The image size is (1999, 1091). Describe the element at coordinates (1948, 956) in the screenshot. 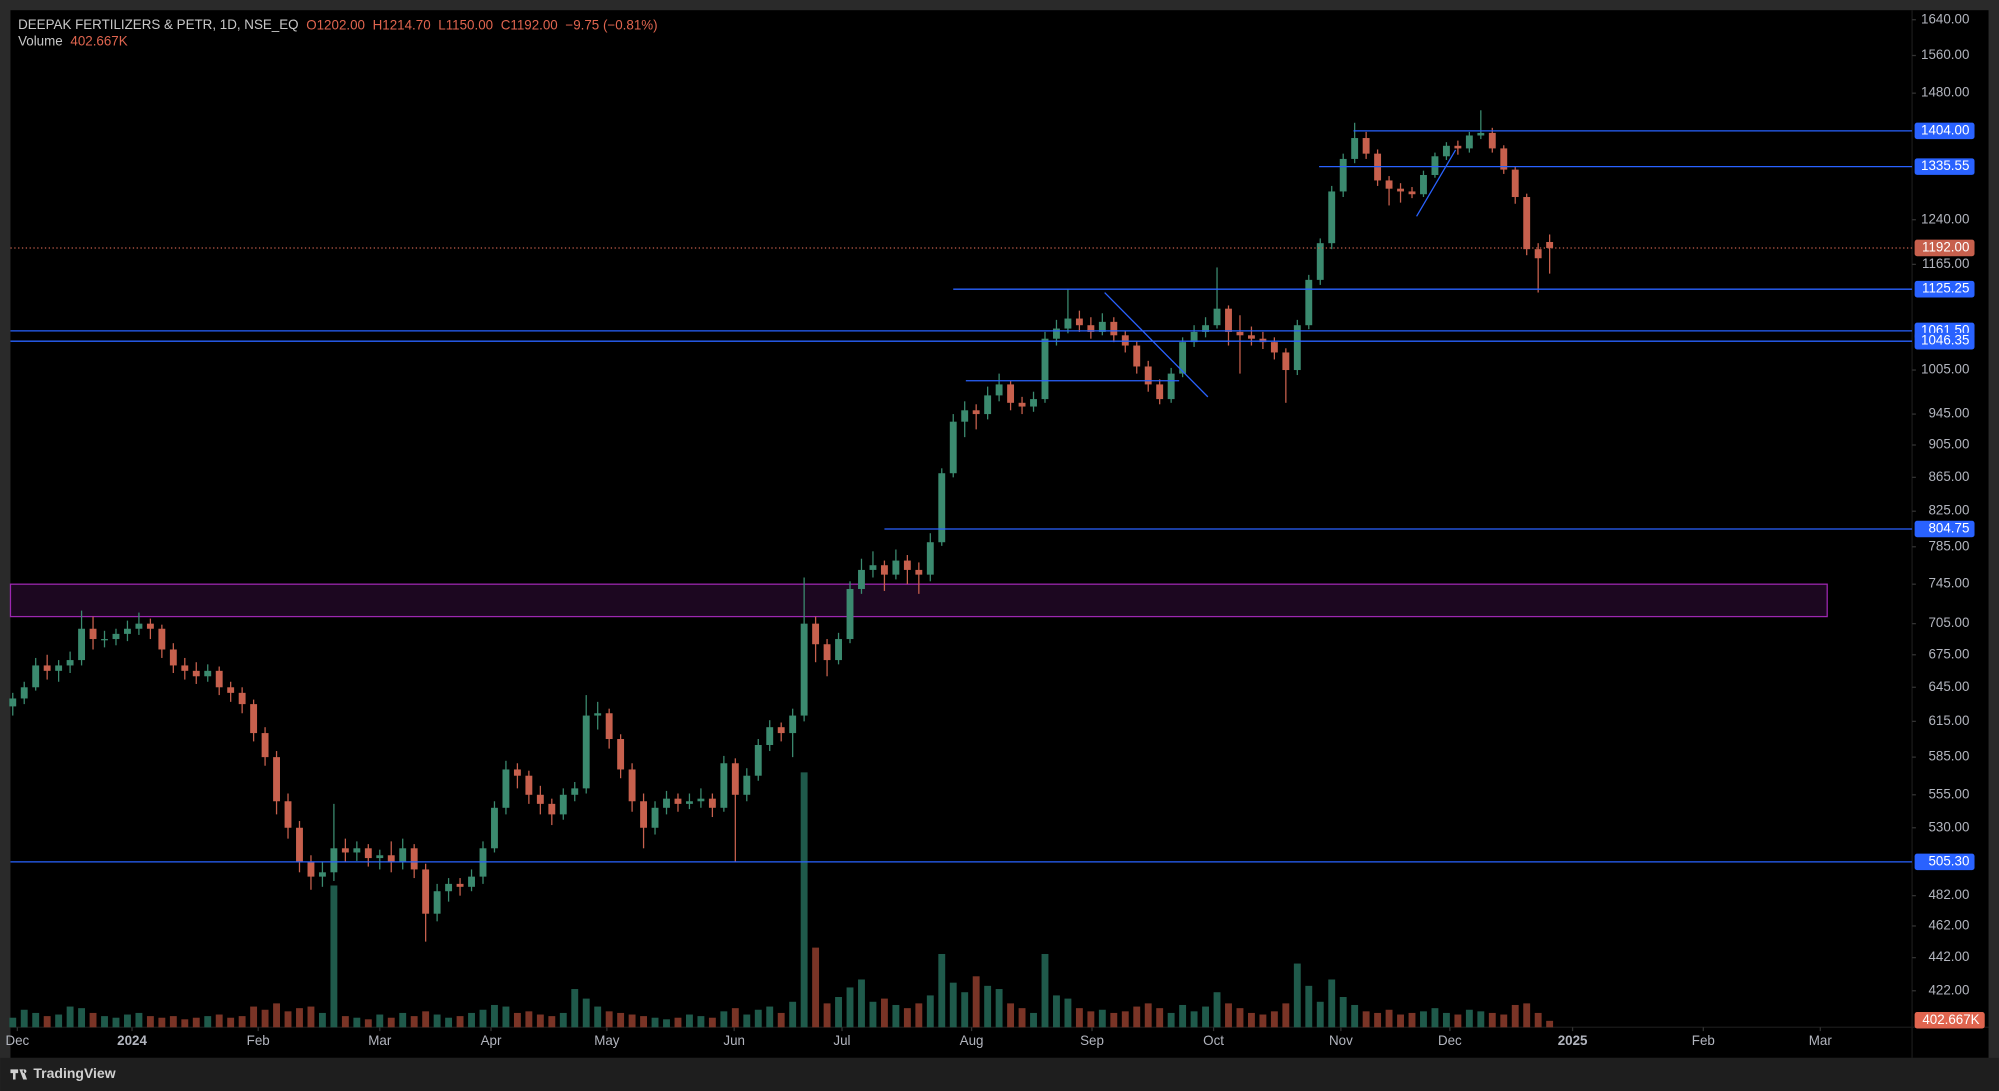

I see `y-tick-label: 442.00` at that location.